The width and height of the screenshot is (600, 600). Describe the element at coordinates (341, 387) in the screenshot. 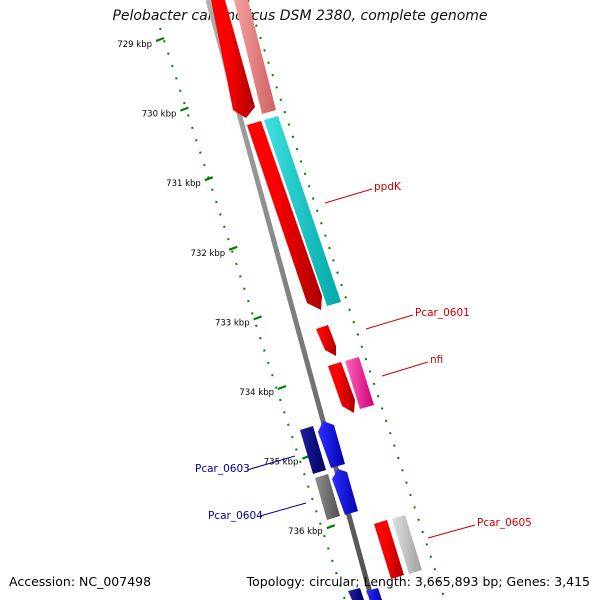

I see `gene-nfi` at that location.